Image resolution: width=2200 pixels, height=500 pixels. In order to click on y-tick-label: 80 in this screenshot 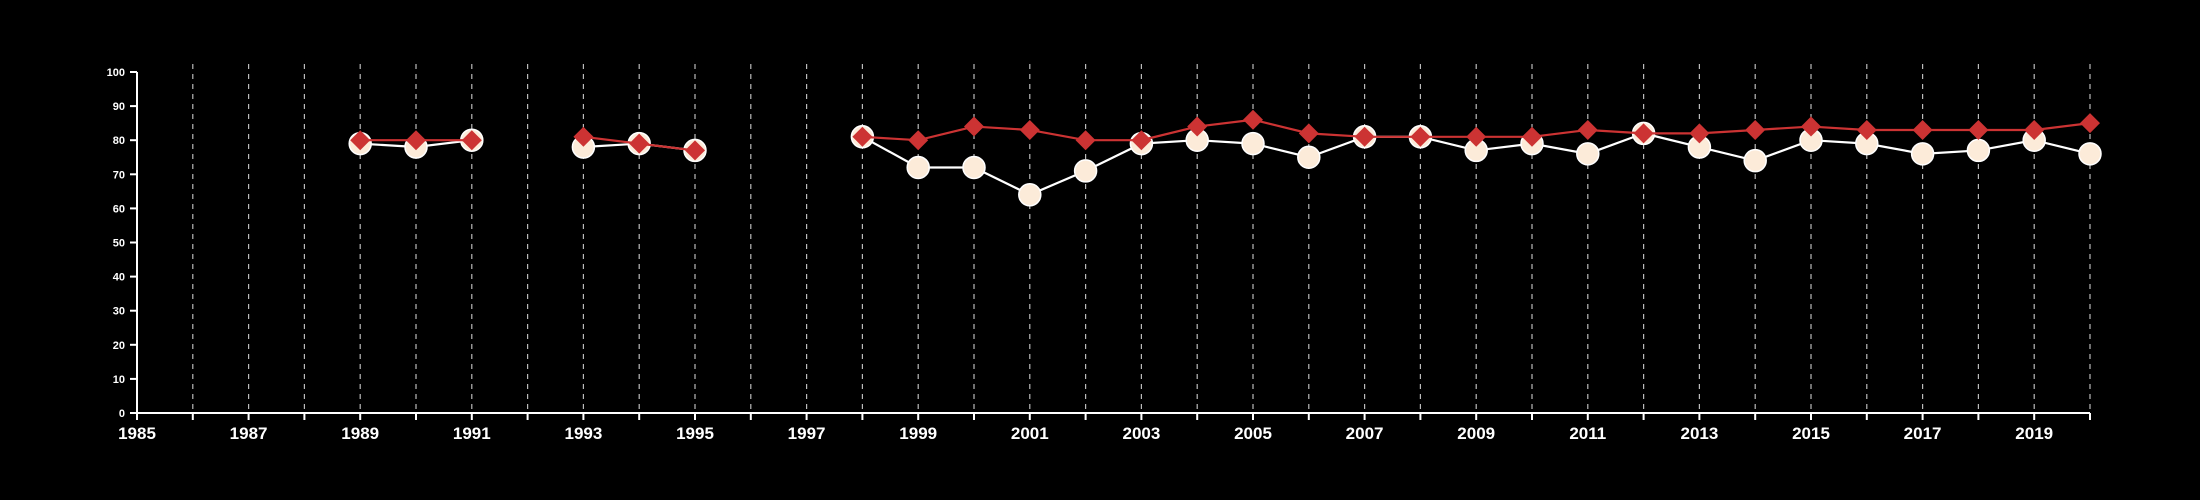, I will do `click(119, 141)`.